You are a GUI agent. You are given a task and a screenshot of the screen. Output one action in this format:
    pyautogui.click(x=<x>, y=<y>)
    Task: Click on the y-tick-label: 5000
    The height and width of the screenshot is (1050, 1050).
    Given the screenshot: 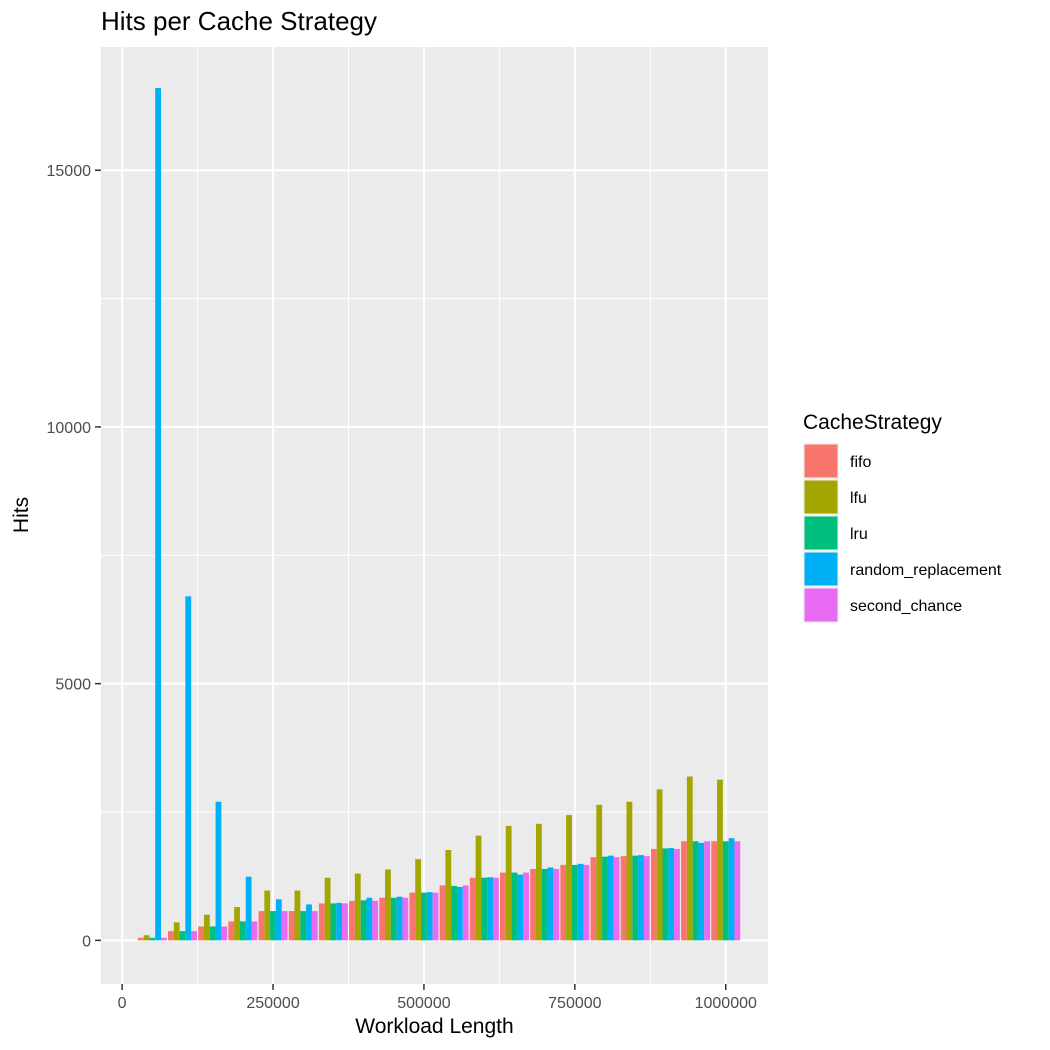 What is the action you would take?
    pyautogui.click(x=73, y=685)
    